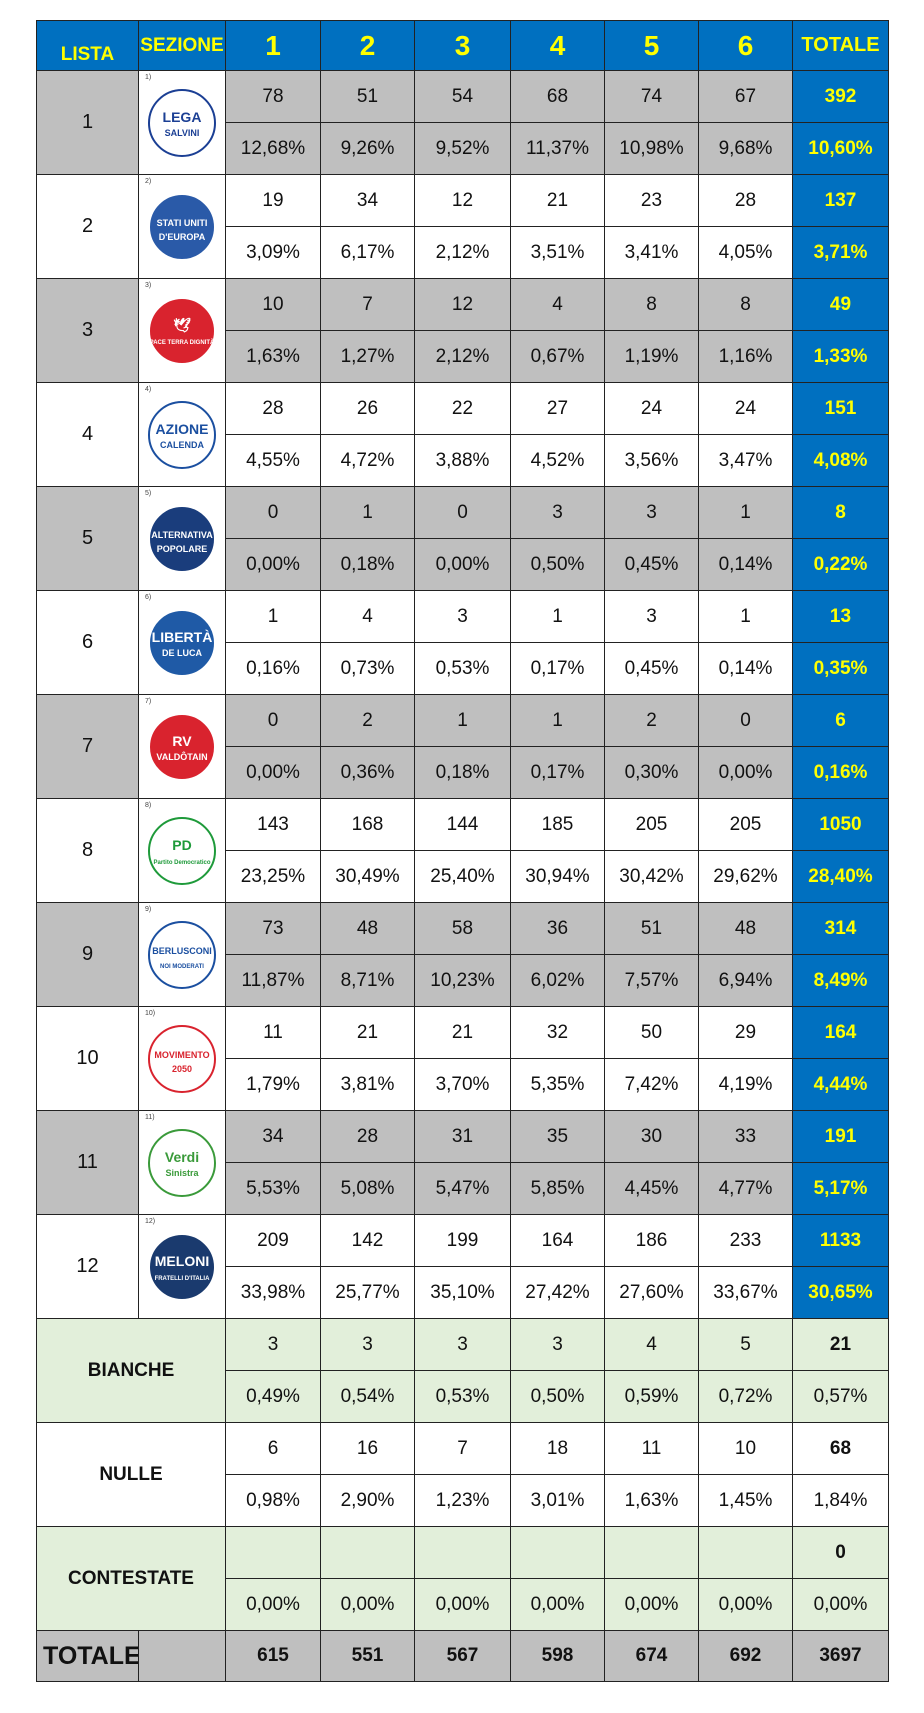 The height and width of the screenshot is (1713, 924). Describe the element at coordinates (273, 252) in the screenshot. I see `percent-cell: 3,09%` at that location.